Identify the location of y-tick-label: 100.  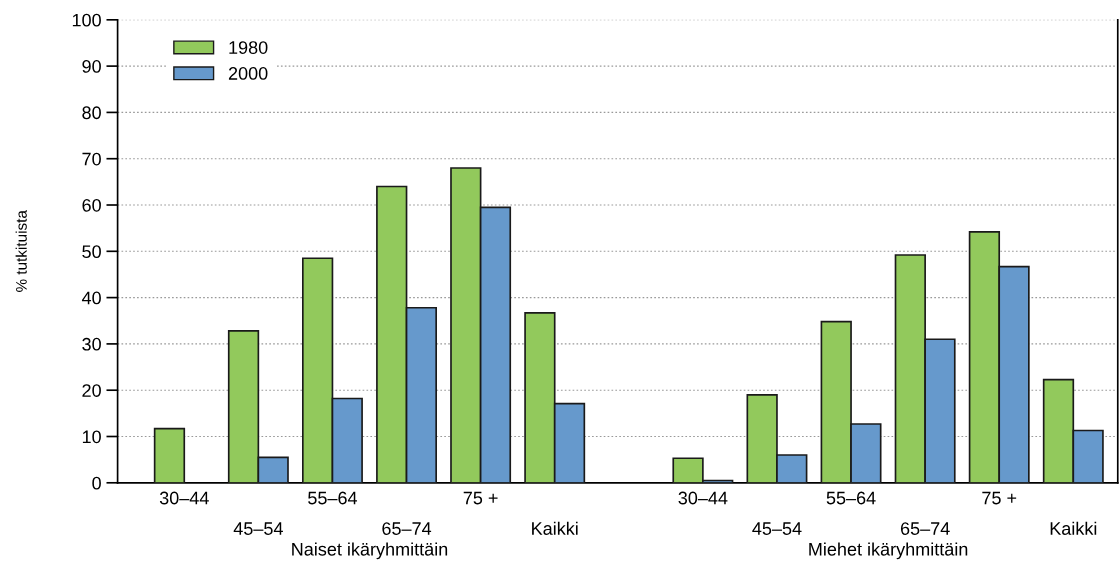
(86, 20).